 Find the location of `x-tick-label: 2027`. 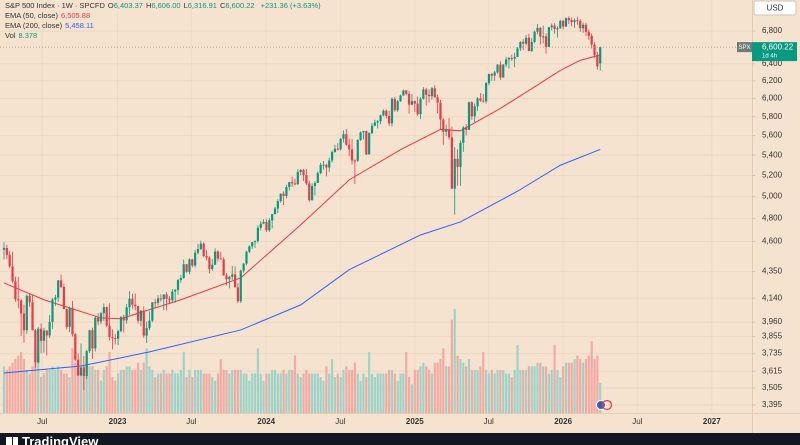

x-tick-label: 2027 is located at coordinates (712, 421).